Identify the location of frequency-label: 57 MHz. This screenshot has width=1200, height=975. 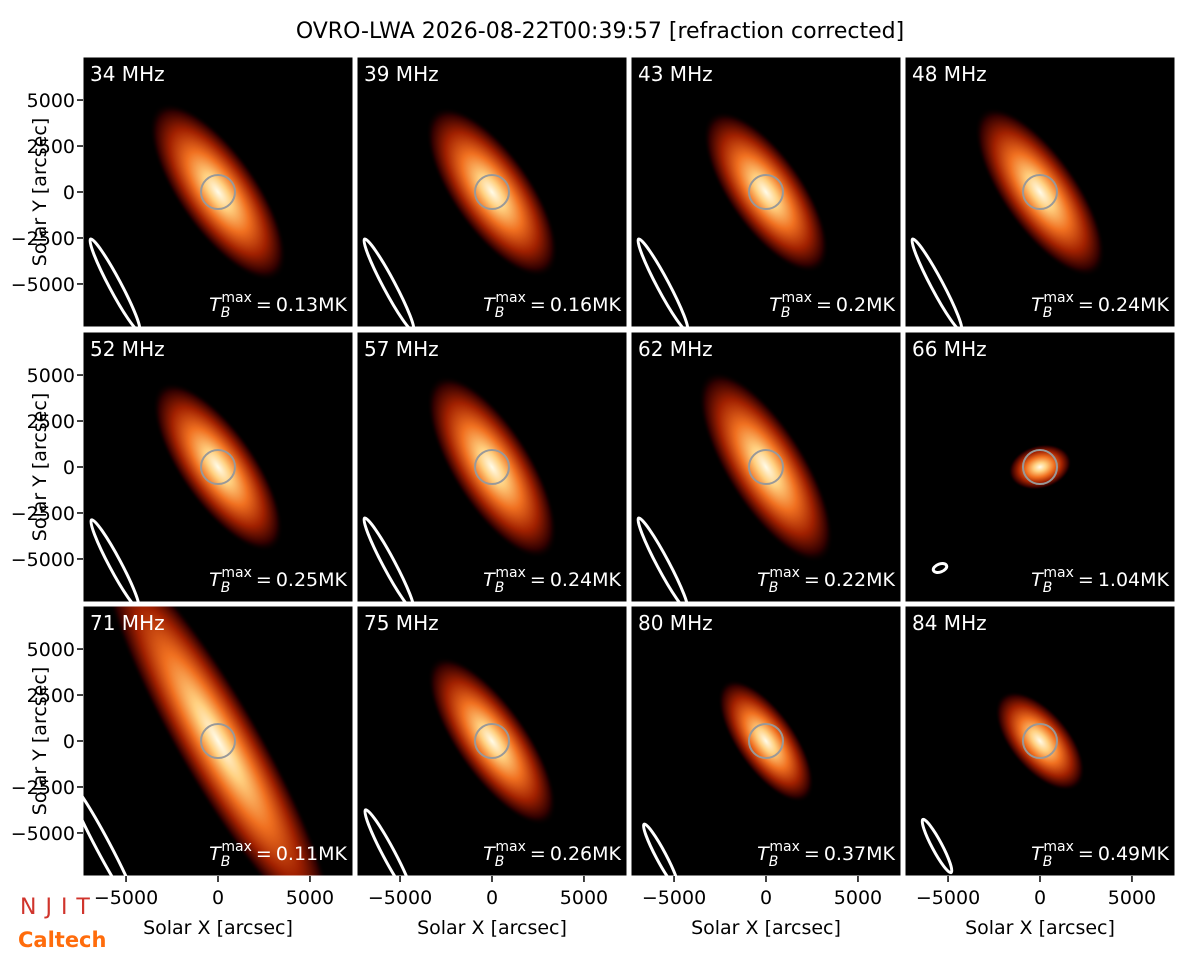
(401, 349).